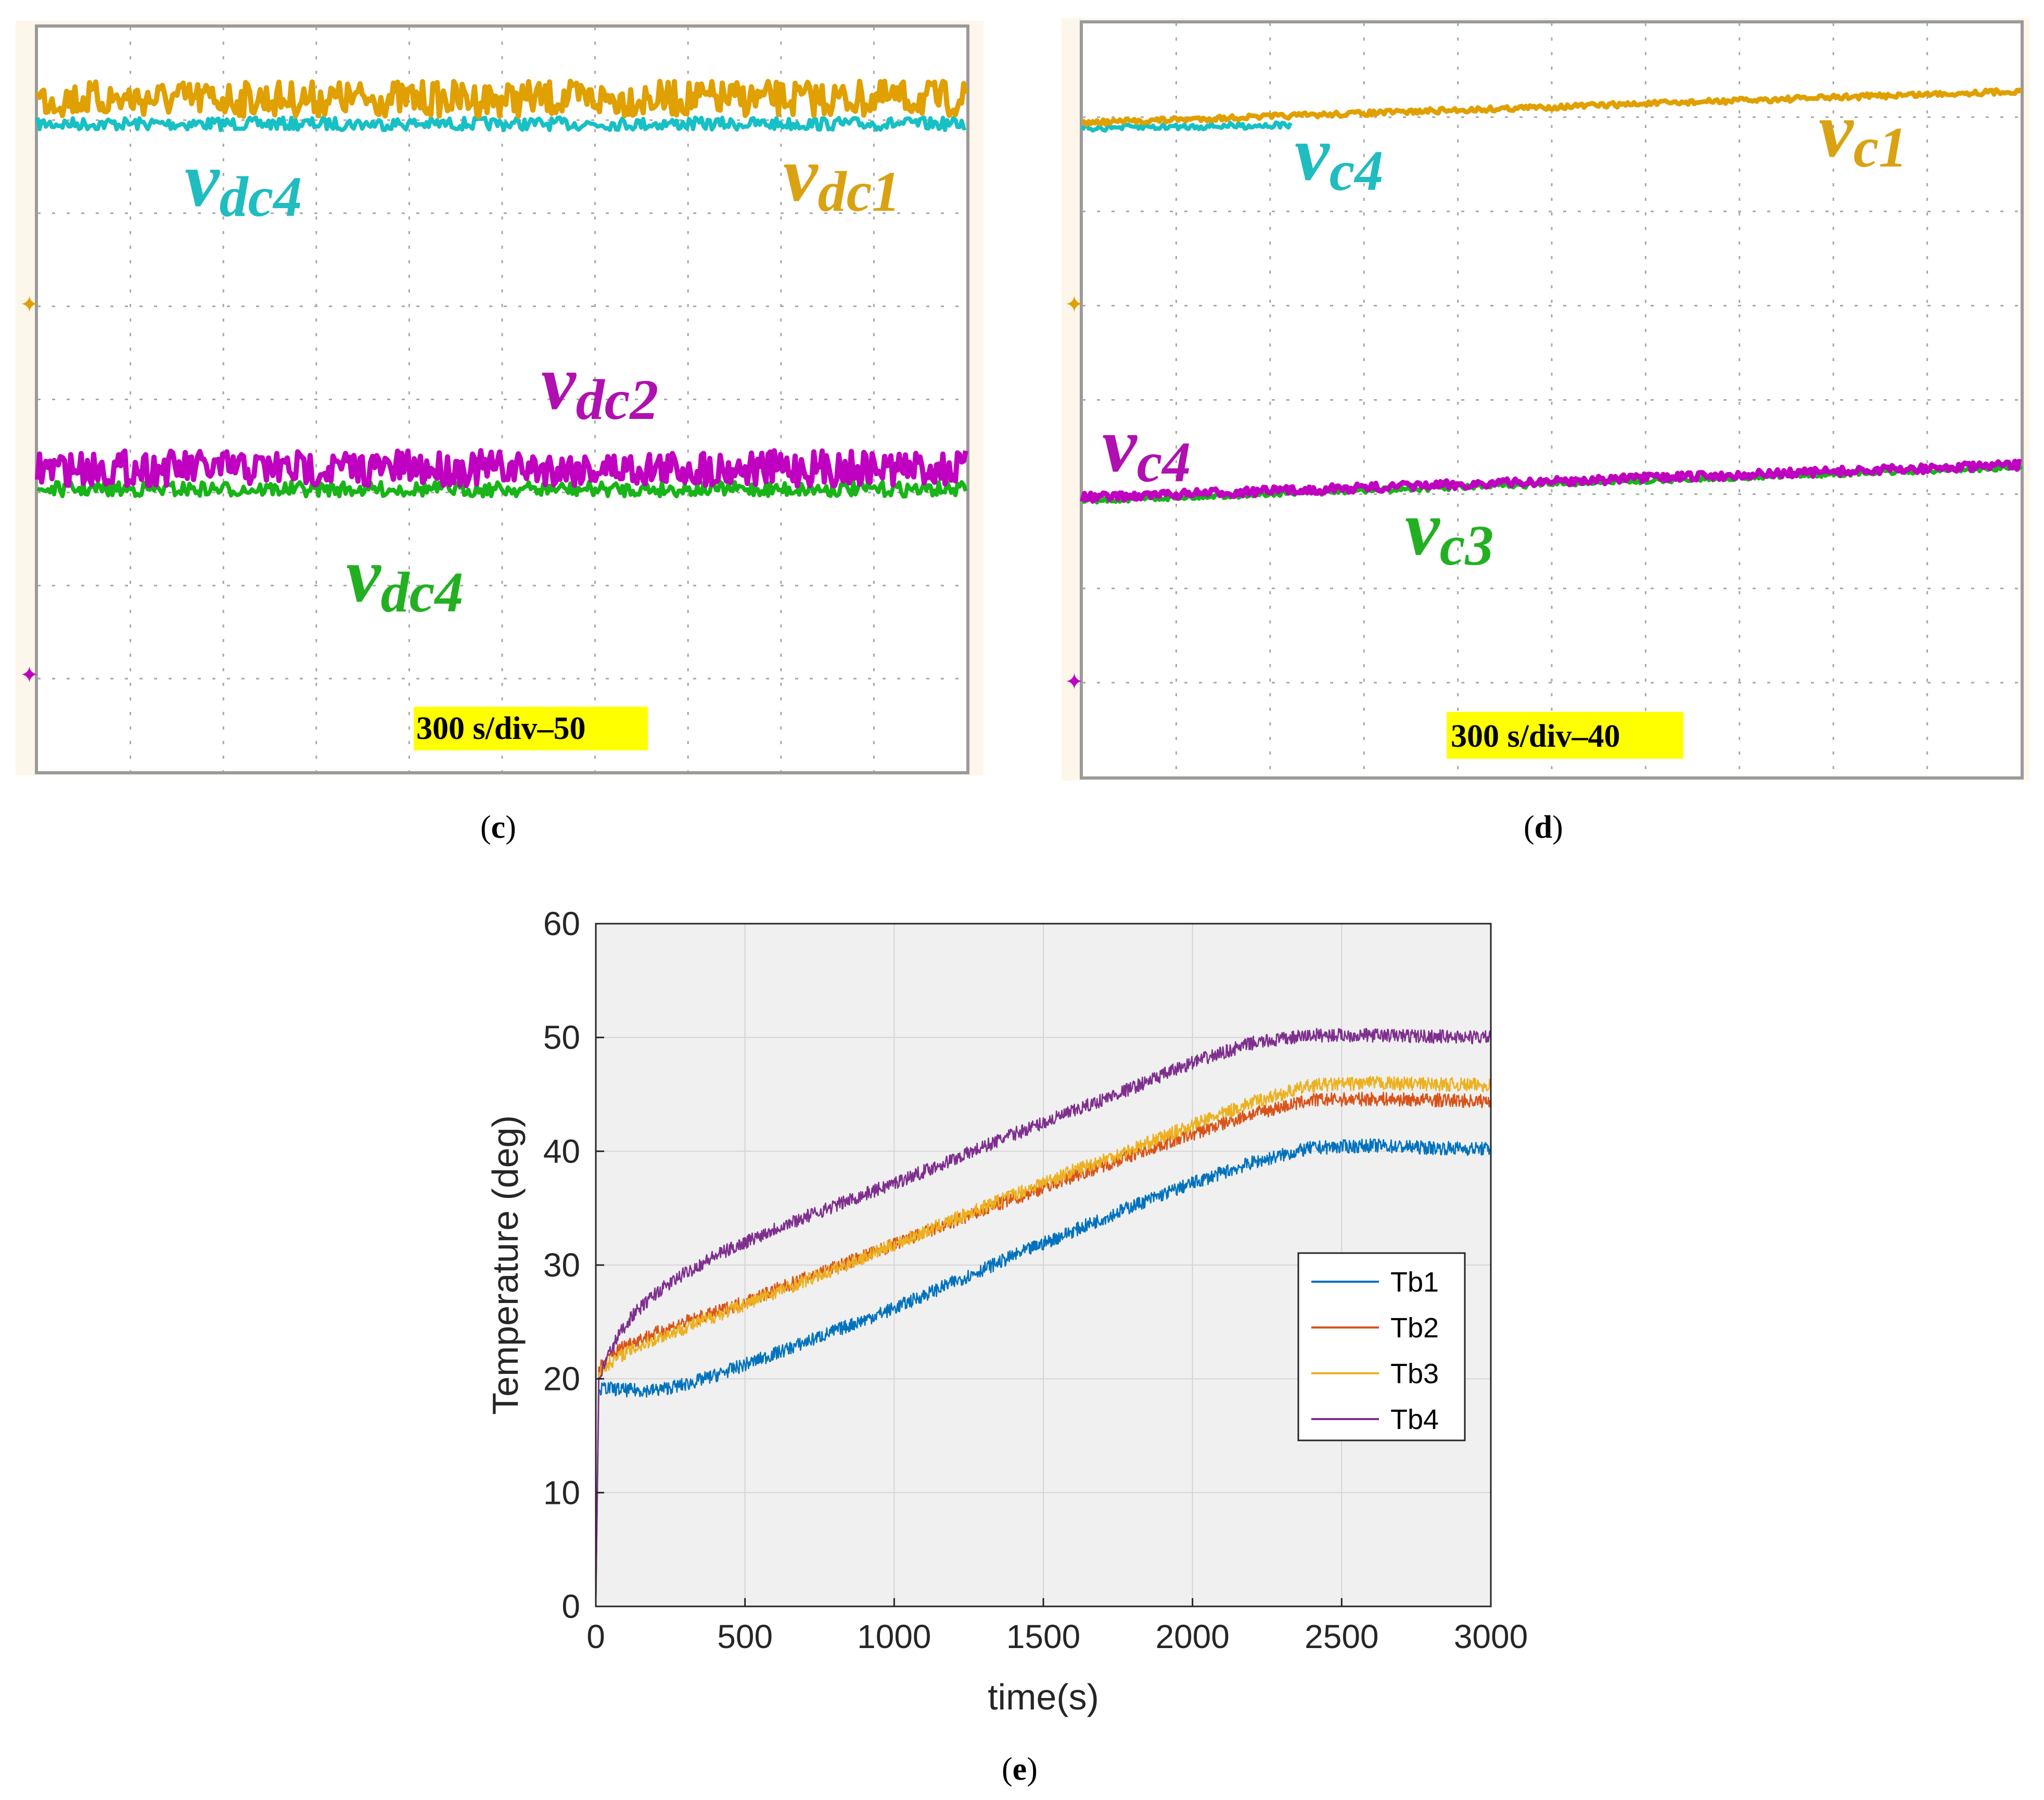  Describe the element at coordinates (1339, 156) in the screenshot. I see `label-d-vc4-cyan: vc4` at that location.